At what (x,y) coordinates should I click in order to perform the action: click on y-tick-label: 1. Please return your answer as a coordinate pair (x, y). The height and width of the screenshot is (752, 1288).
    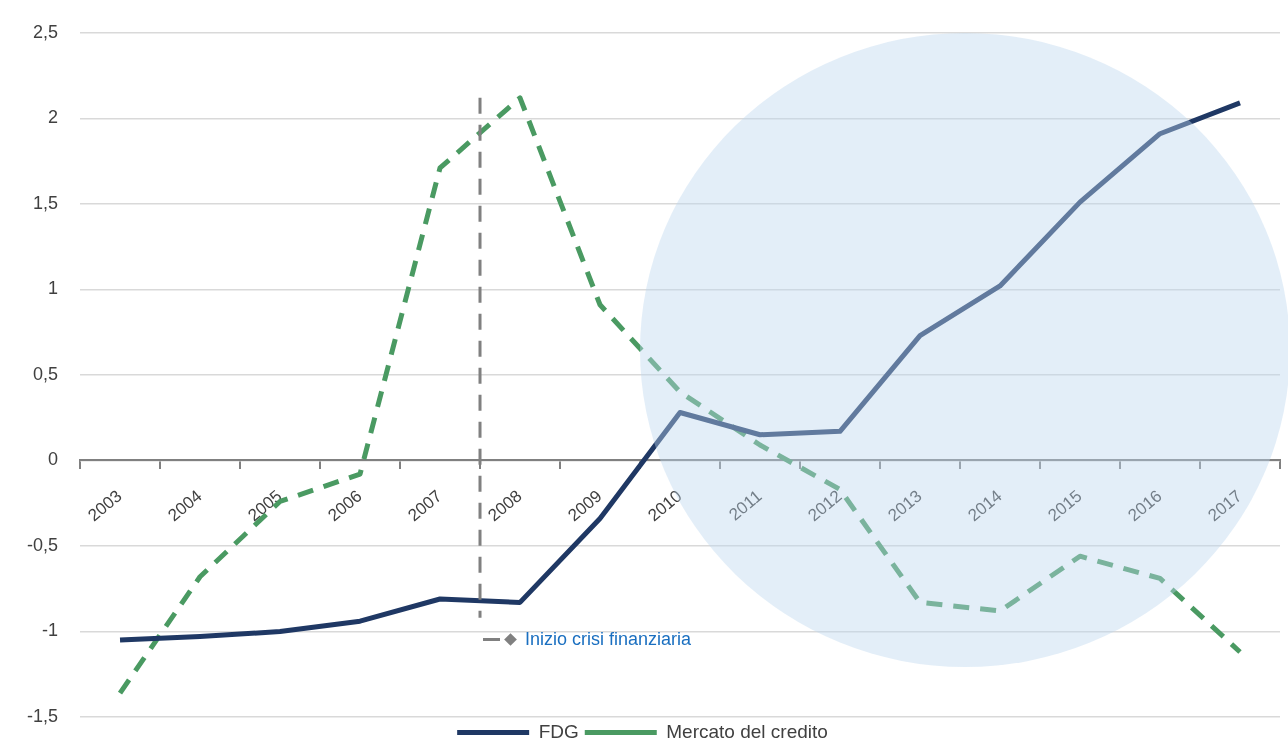
    Looking at the image, I should click on (53, 288).